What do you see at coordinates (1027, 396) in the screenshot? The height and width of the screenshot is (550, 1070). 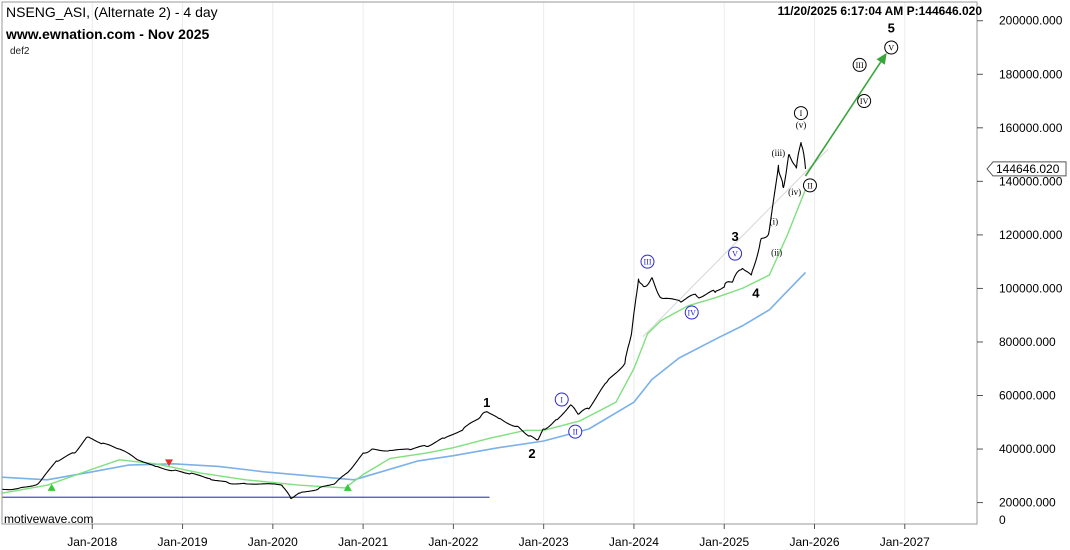 I see `y-tick-label: 60000.000` at bounding box center [1027, 396].